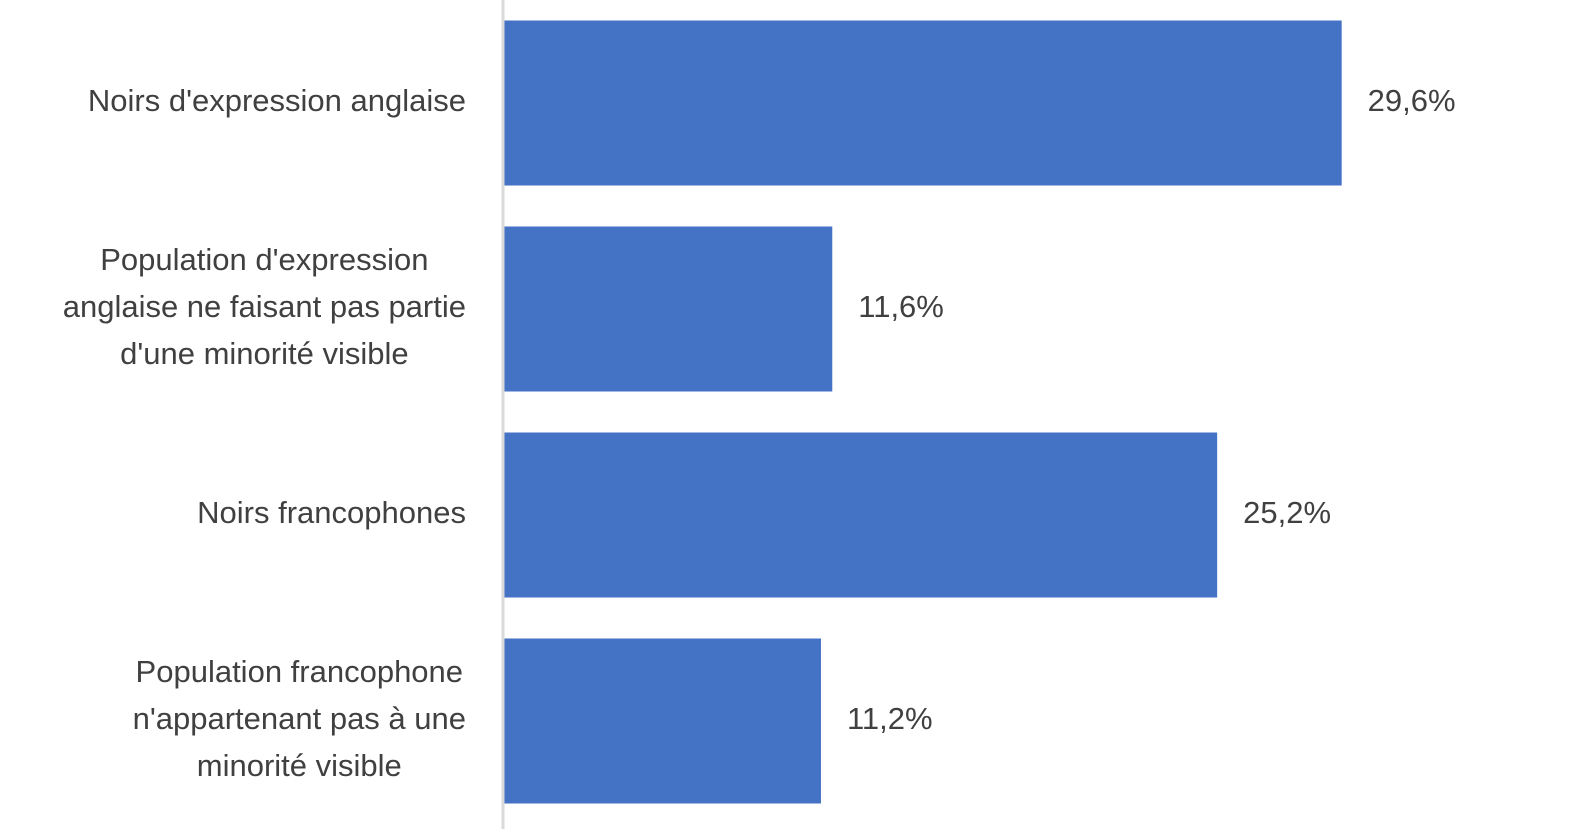  I want to click on category-label-line: n'appartenant pas à une, so click(299, 718).